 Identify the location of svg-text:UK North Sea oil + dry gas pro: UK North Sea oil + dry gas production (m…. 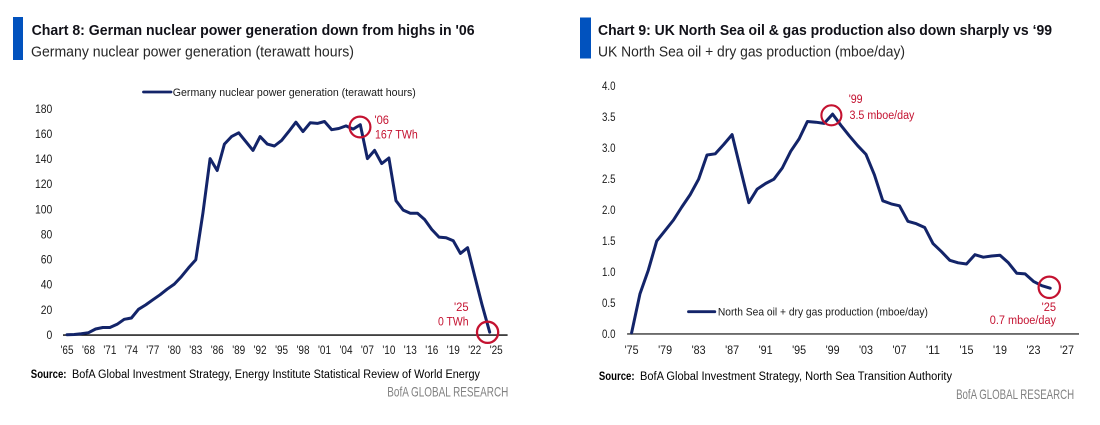
(751, 52).